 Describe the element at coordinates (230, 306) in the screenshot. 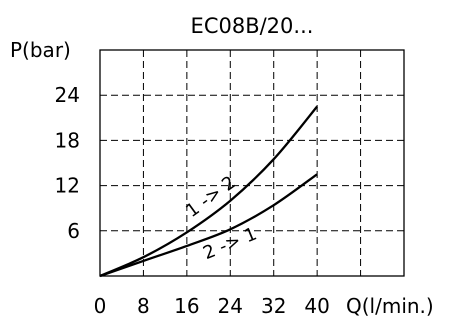

I see `x-tick-label: 24` at that location.